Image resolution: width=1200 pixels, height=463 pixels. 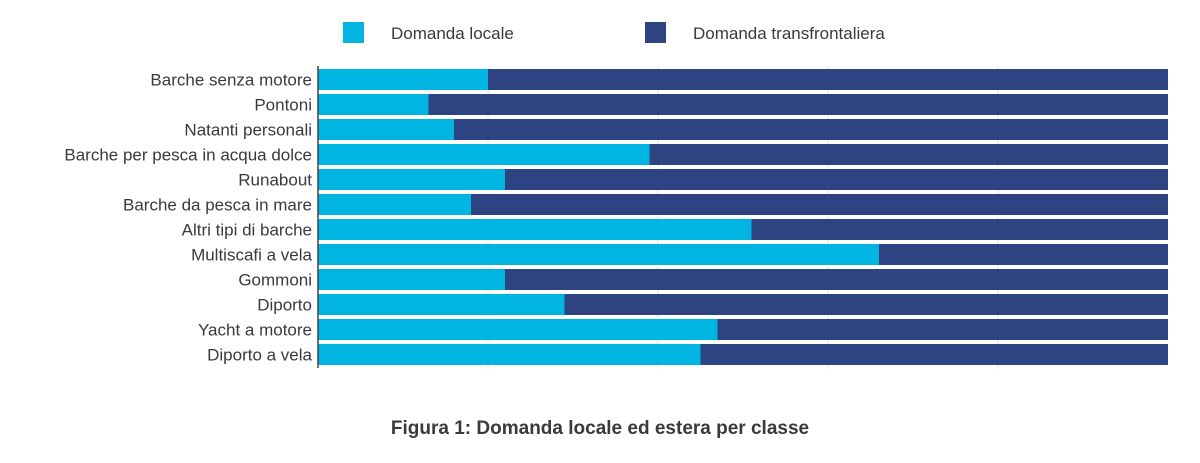 What do you see at coordinates (259, 355) in the screenshot?
I see `category-label: Diporto a vela` at bounding box center [259, 355].